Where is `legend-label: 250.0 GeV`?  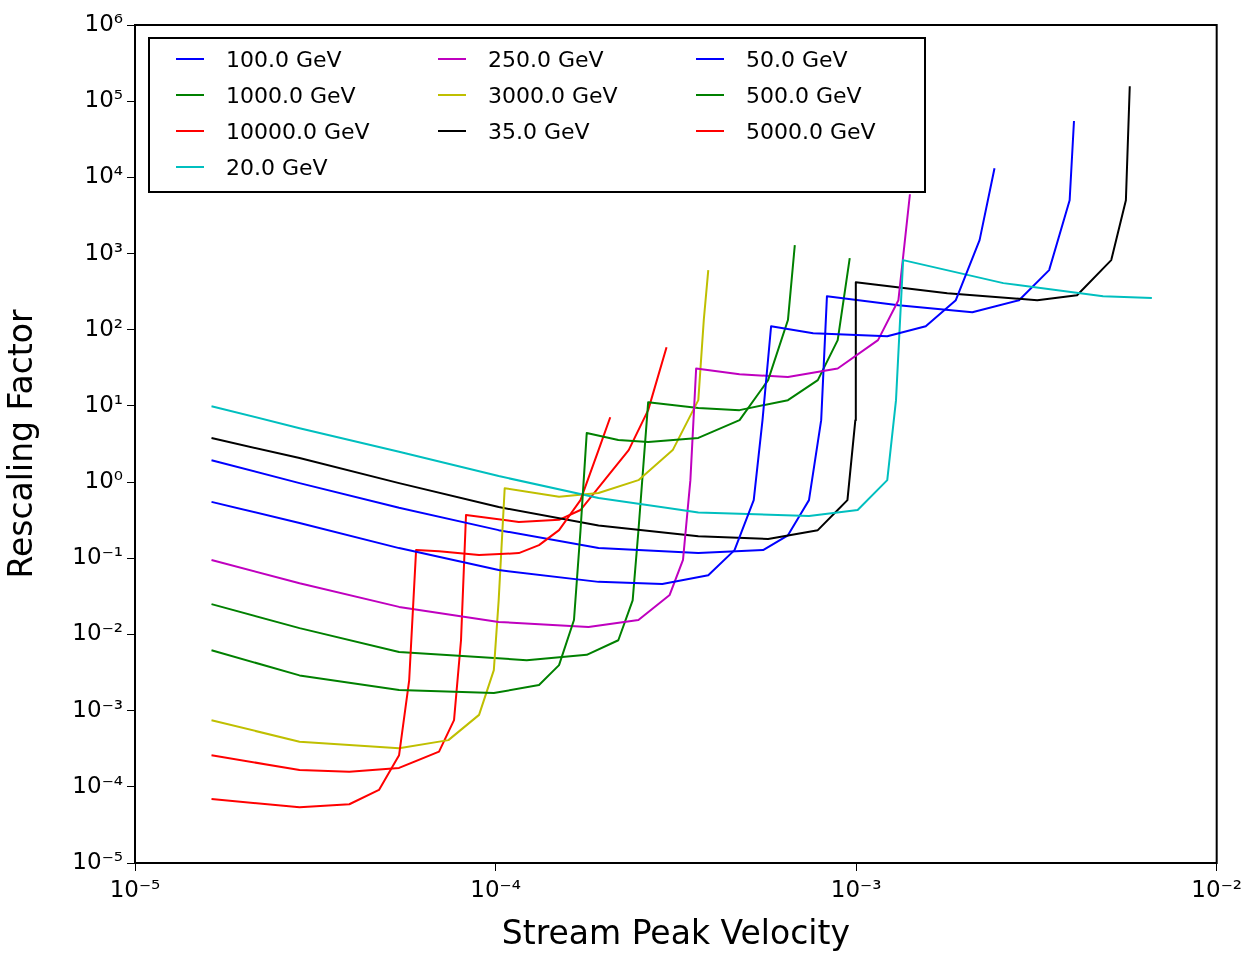 legend-label: 250.0 GeV is located at coordinates (546, 59).